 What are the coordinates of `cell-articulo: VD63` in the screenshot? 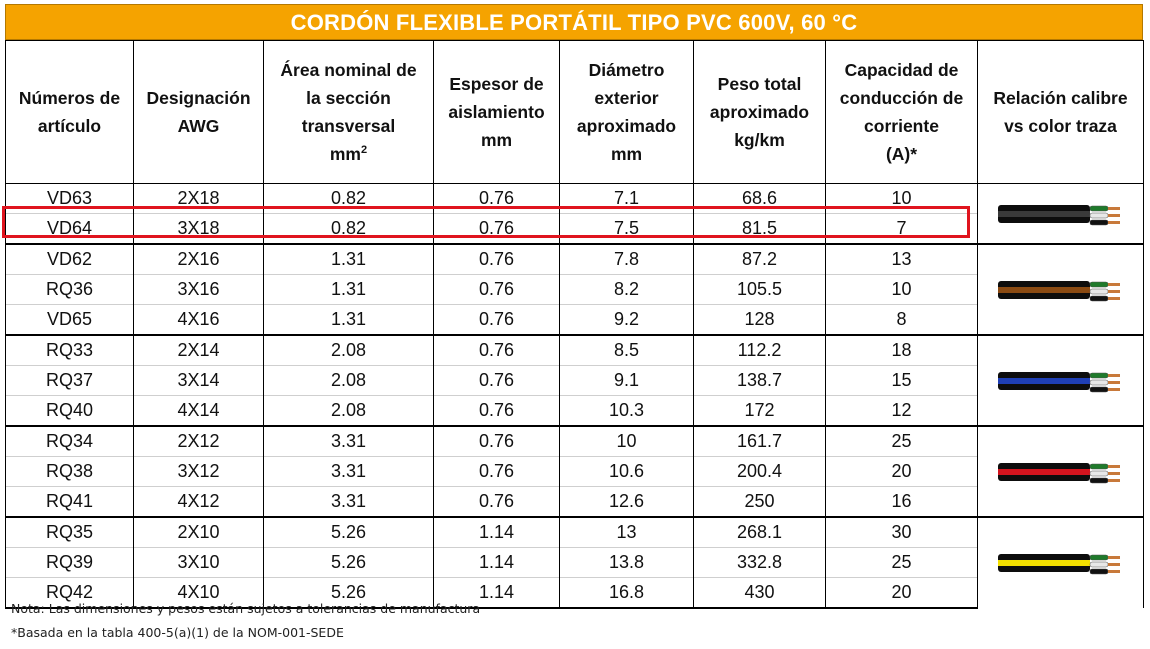 It's located at (69, 198).